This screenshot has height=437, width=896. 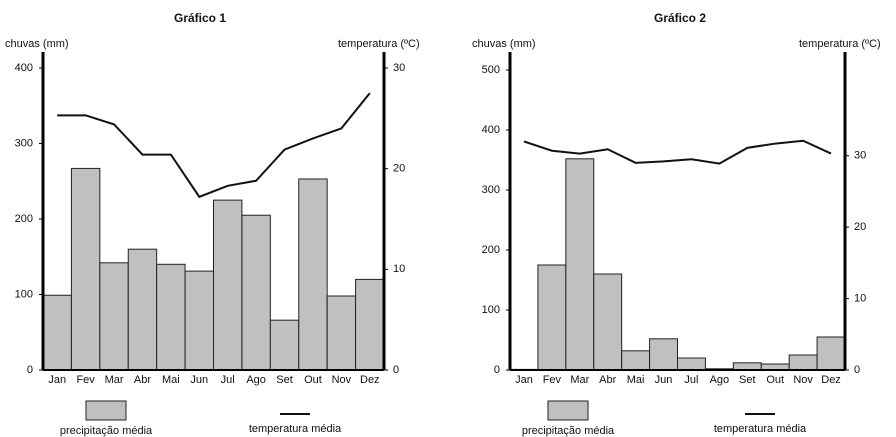 I want to click on y-tick-label: 500, so click(x=491, y=70).